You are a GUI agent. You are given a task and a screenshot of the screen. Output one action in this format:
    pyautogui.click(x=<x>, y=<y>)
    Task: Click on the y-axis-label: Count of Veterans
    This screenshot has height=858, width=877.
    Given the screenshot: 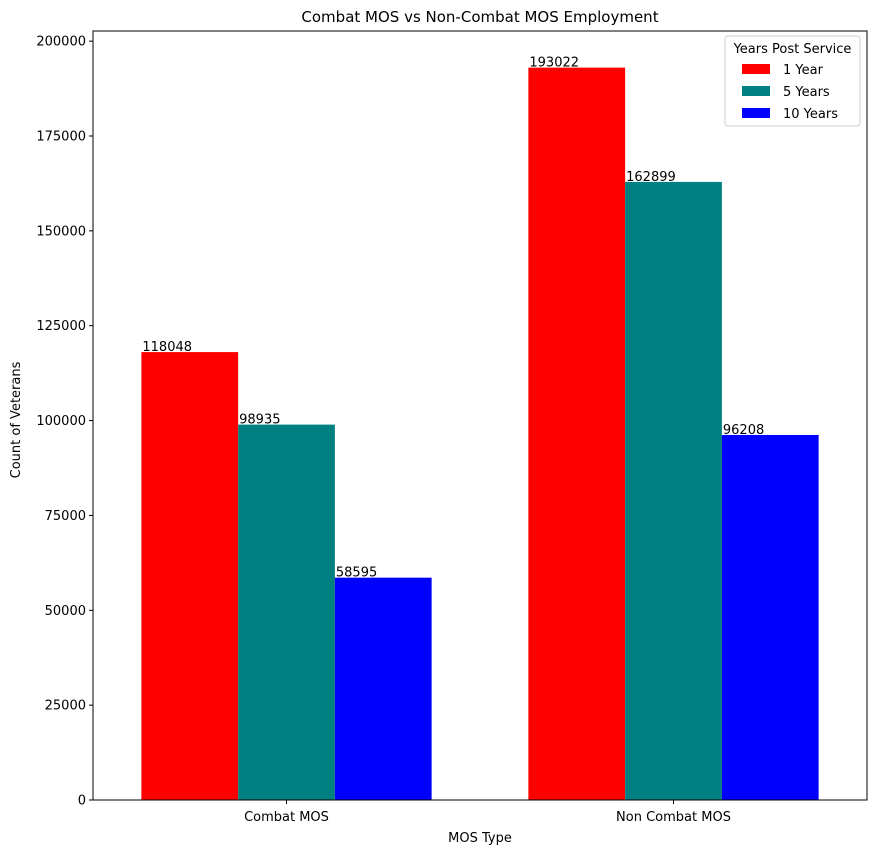 What is the action you would take?
    pyautogui.click(x=16, y=419)
    